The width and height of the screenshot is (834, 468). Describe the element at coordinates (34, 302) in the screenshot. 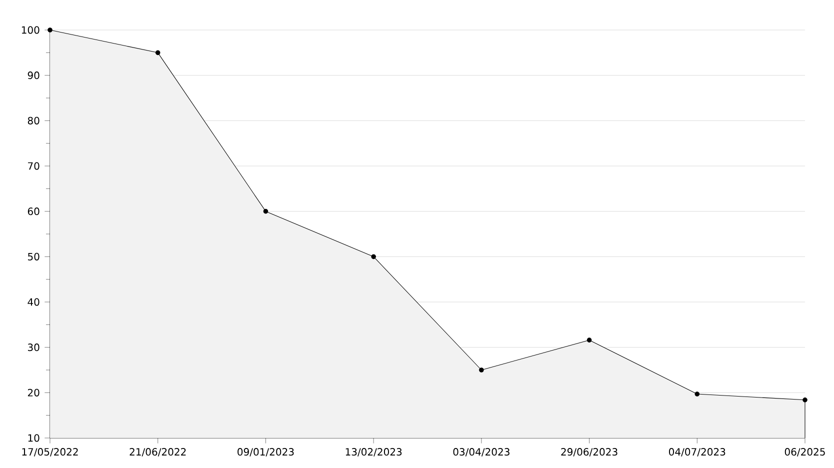

I see `y-tick-label: 40` at that location.